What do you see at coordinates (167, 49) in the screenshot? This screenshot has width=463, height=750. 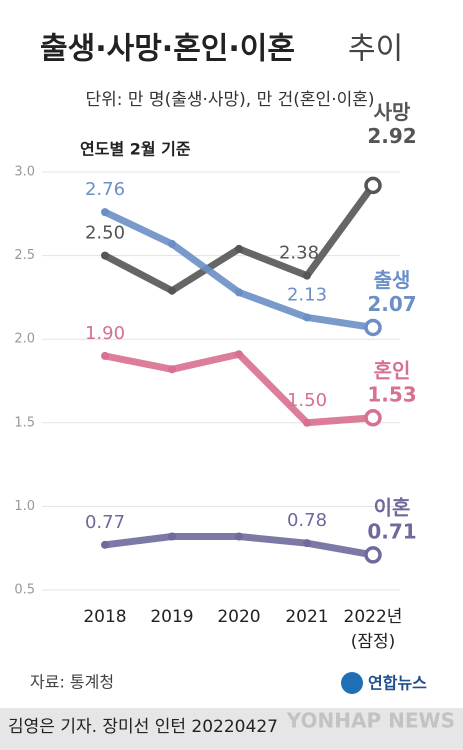 I see `chart-title: 출생·사망·혼인·이혼` at bounding box center [167, 49].